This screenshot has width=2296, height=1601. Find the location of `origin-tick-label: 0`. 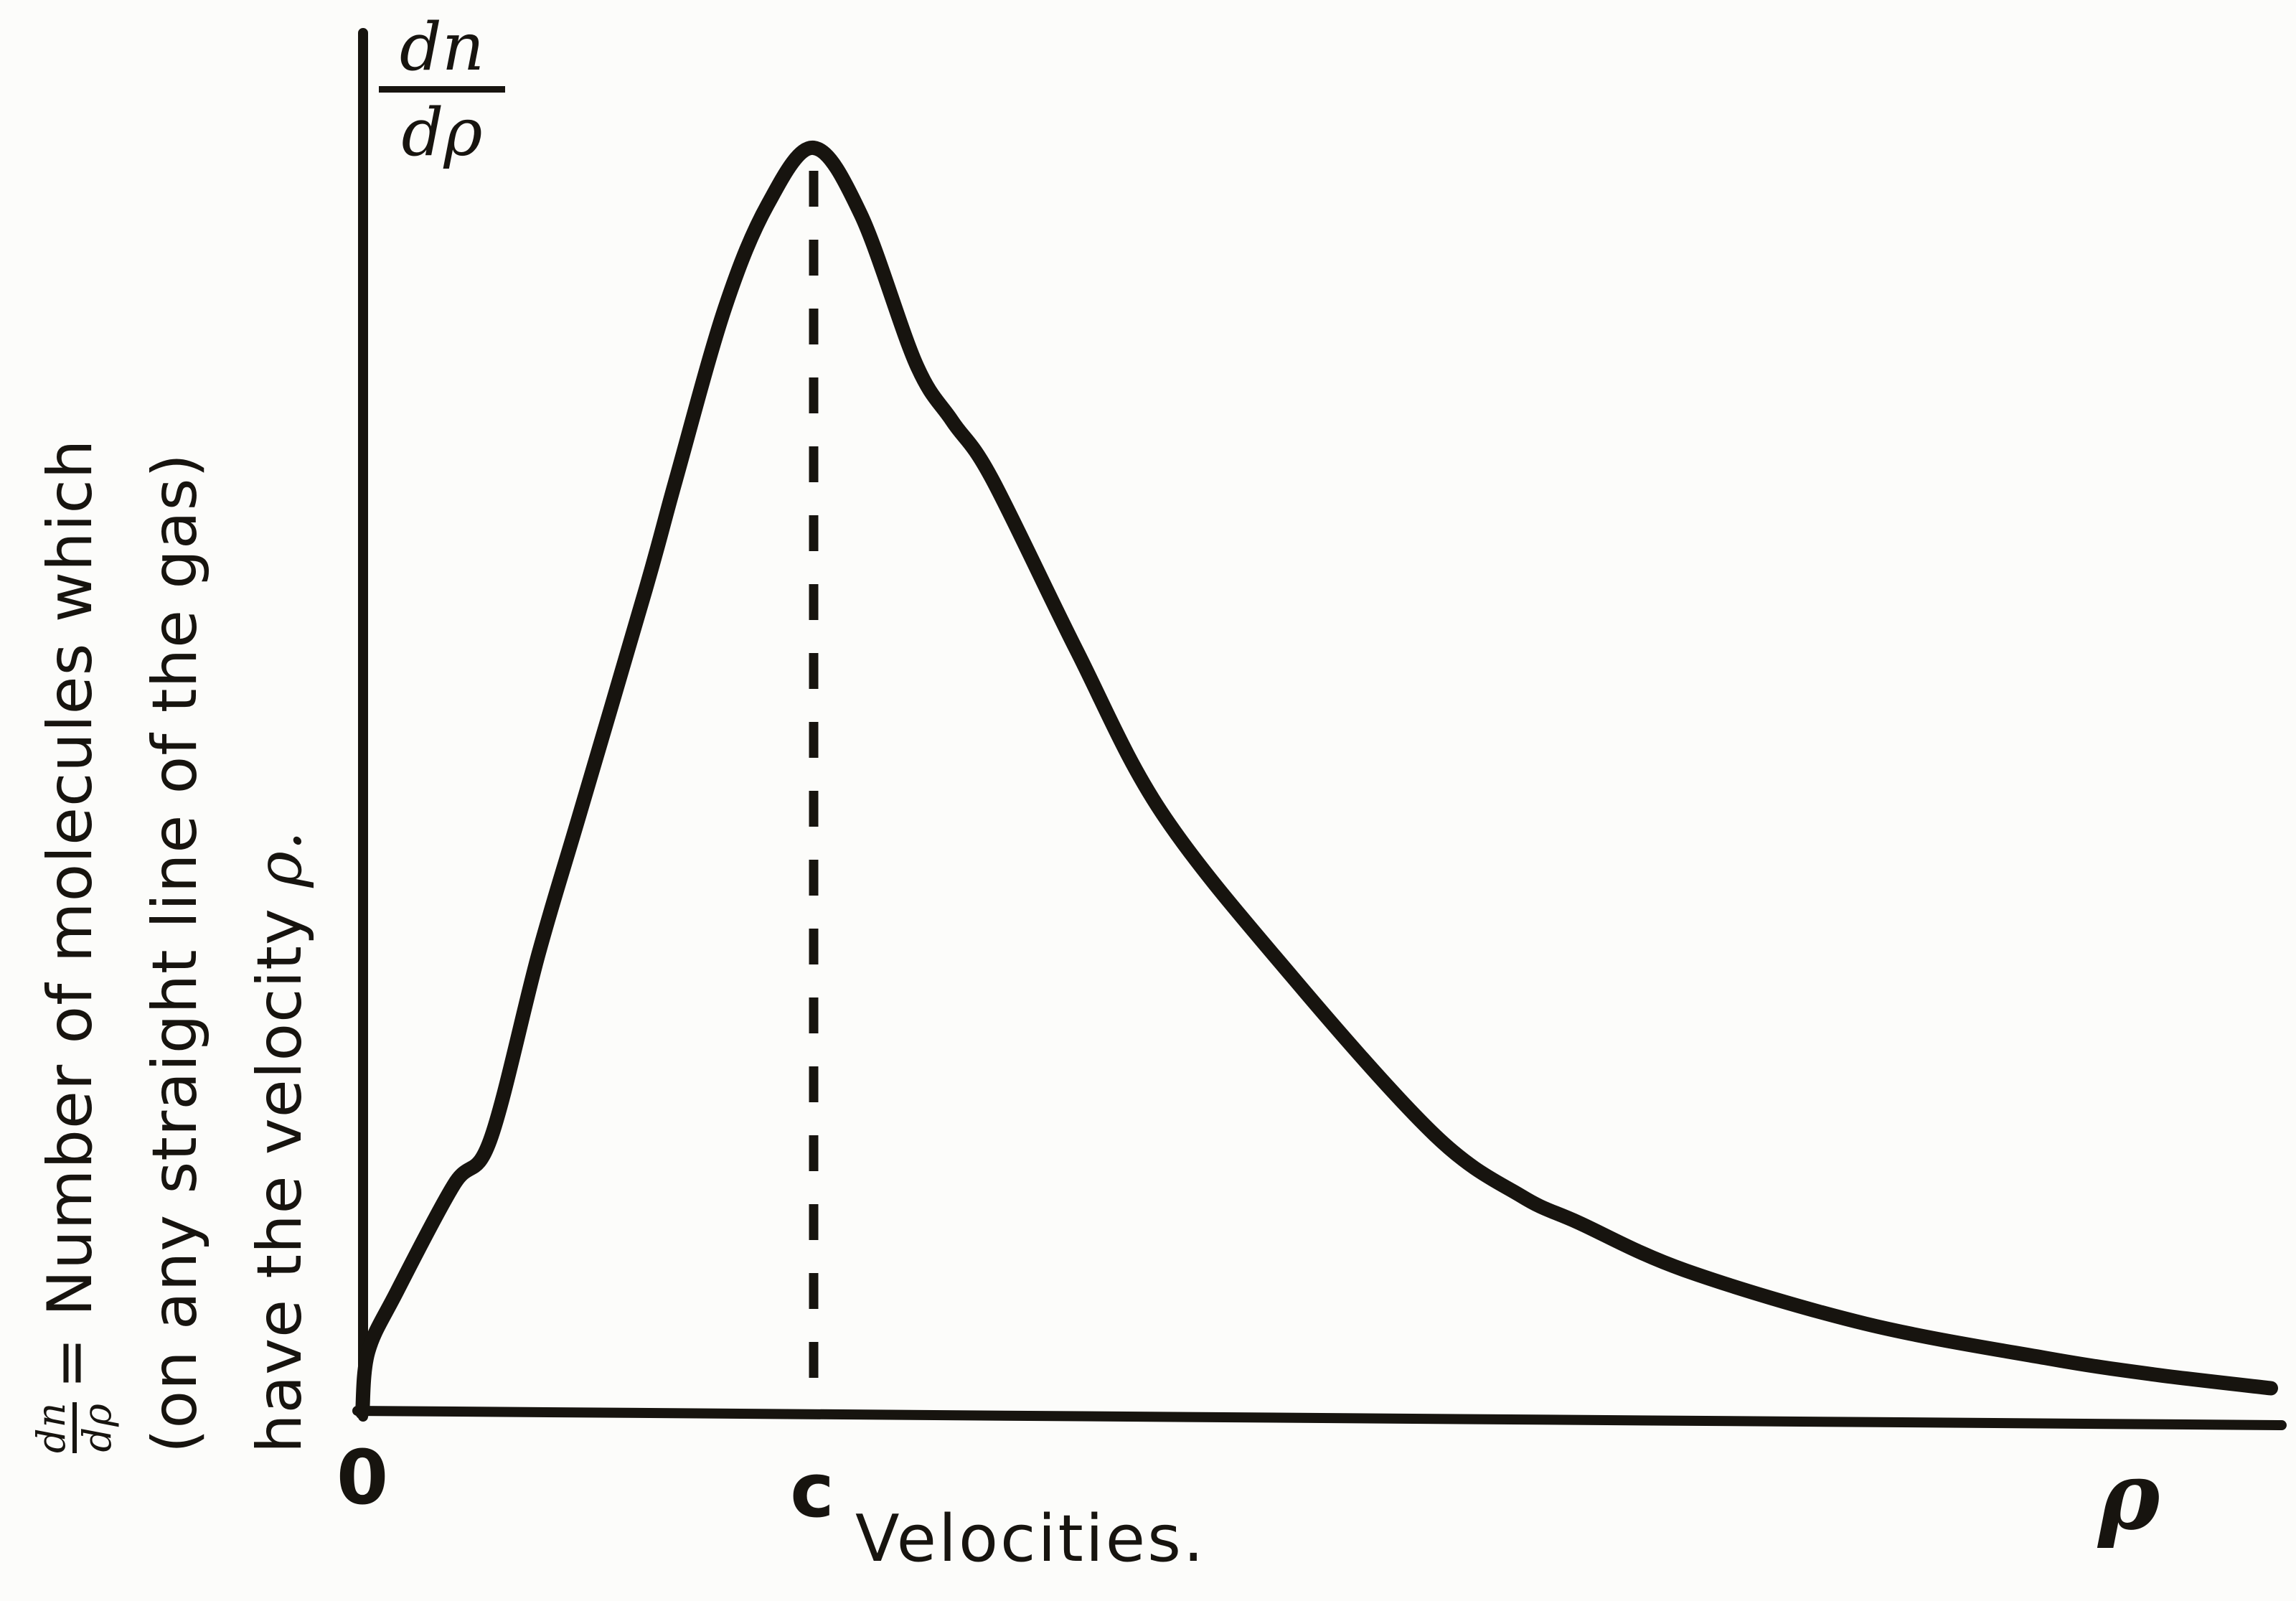

origin-tick-label: 0 is located at coordinates (363, 1477).